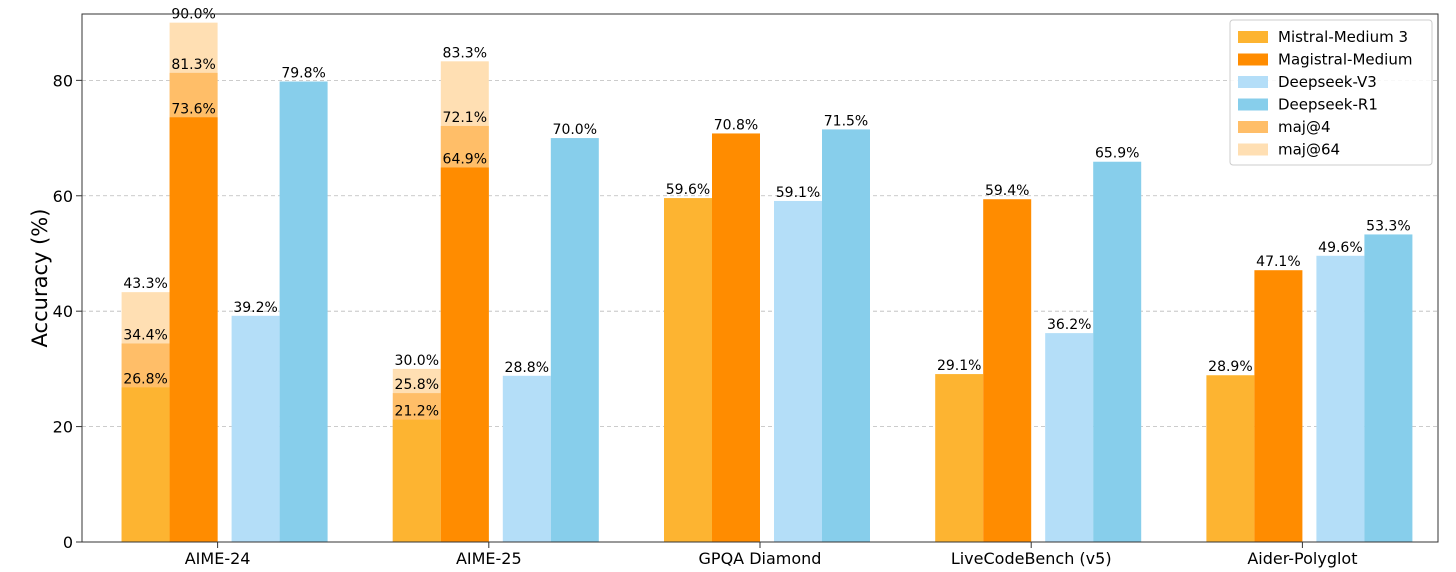 The image size is (1456, 572). I want to click on bar-label-deepseek-r1-aime-24: 79.8%, so click(303, 74).